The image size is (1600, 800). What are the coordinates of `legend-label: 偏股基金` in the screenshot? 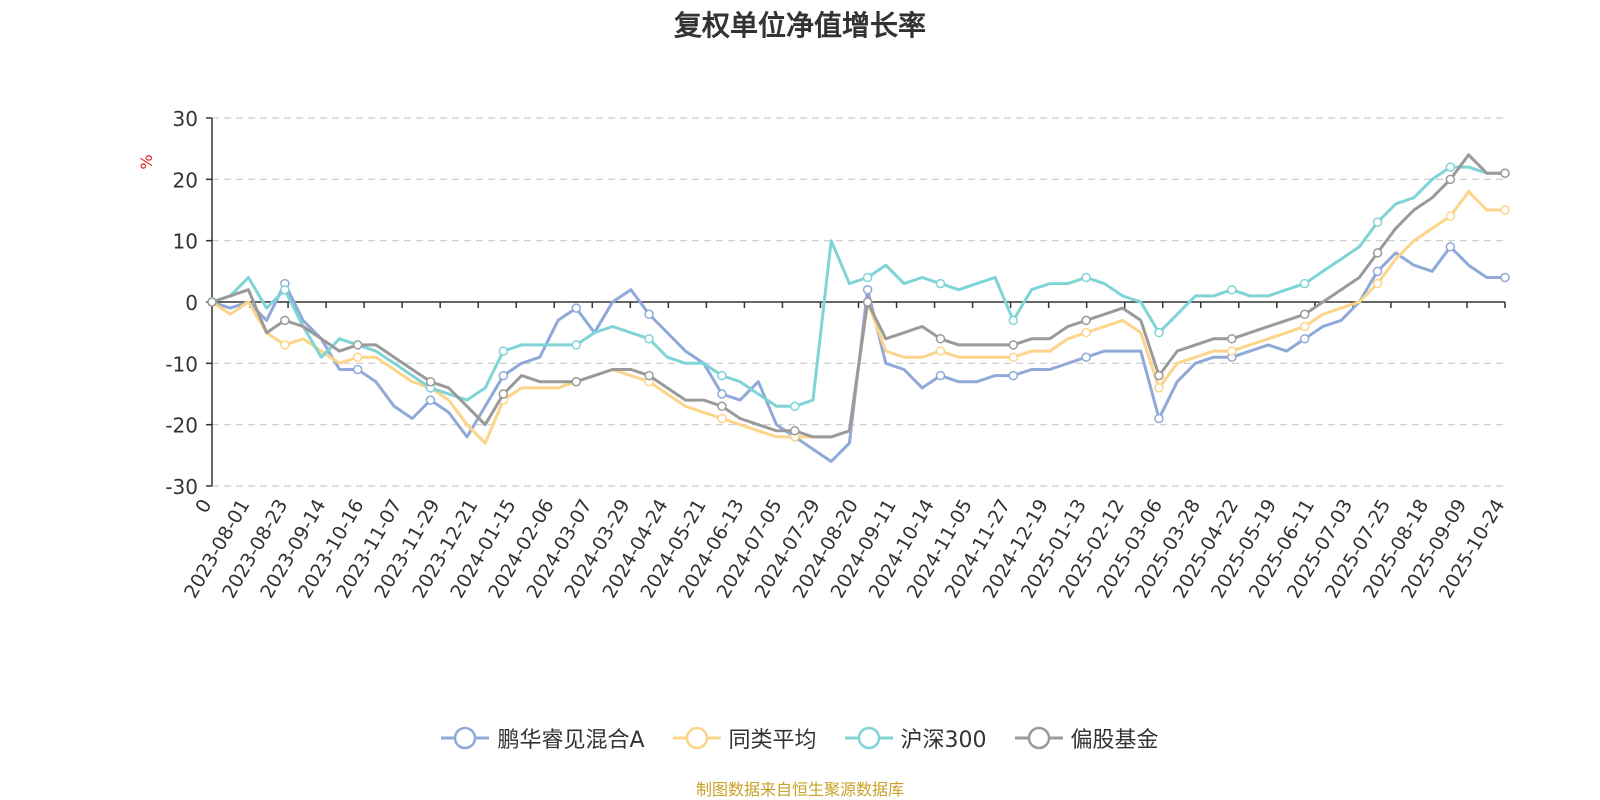 It's located at (1114, 740).